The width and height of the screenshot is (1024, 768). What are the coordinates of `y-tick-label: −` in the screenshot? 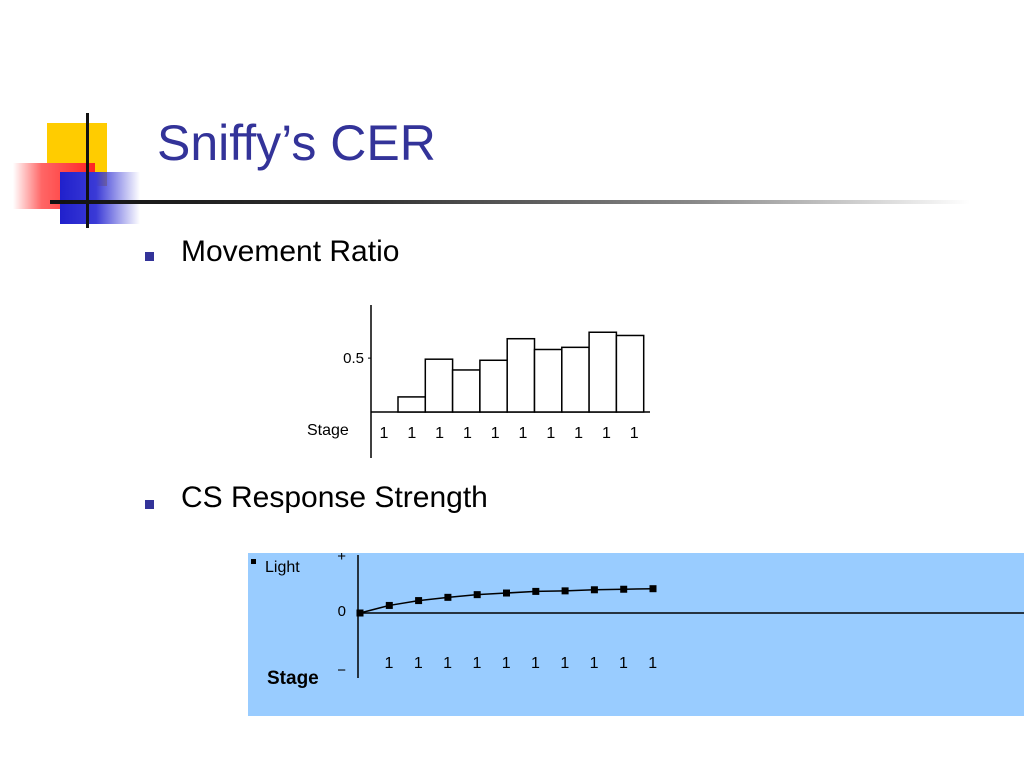 It's located at (341, 670).